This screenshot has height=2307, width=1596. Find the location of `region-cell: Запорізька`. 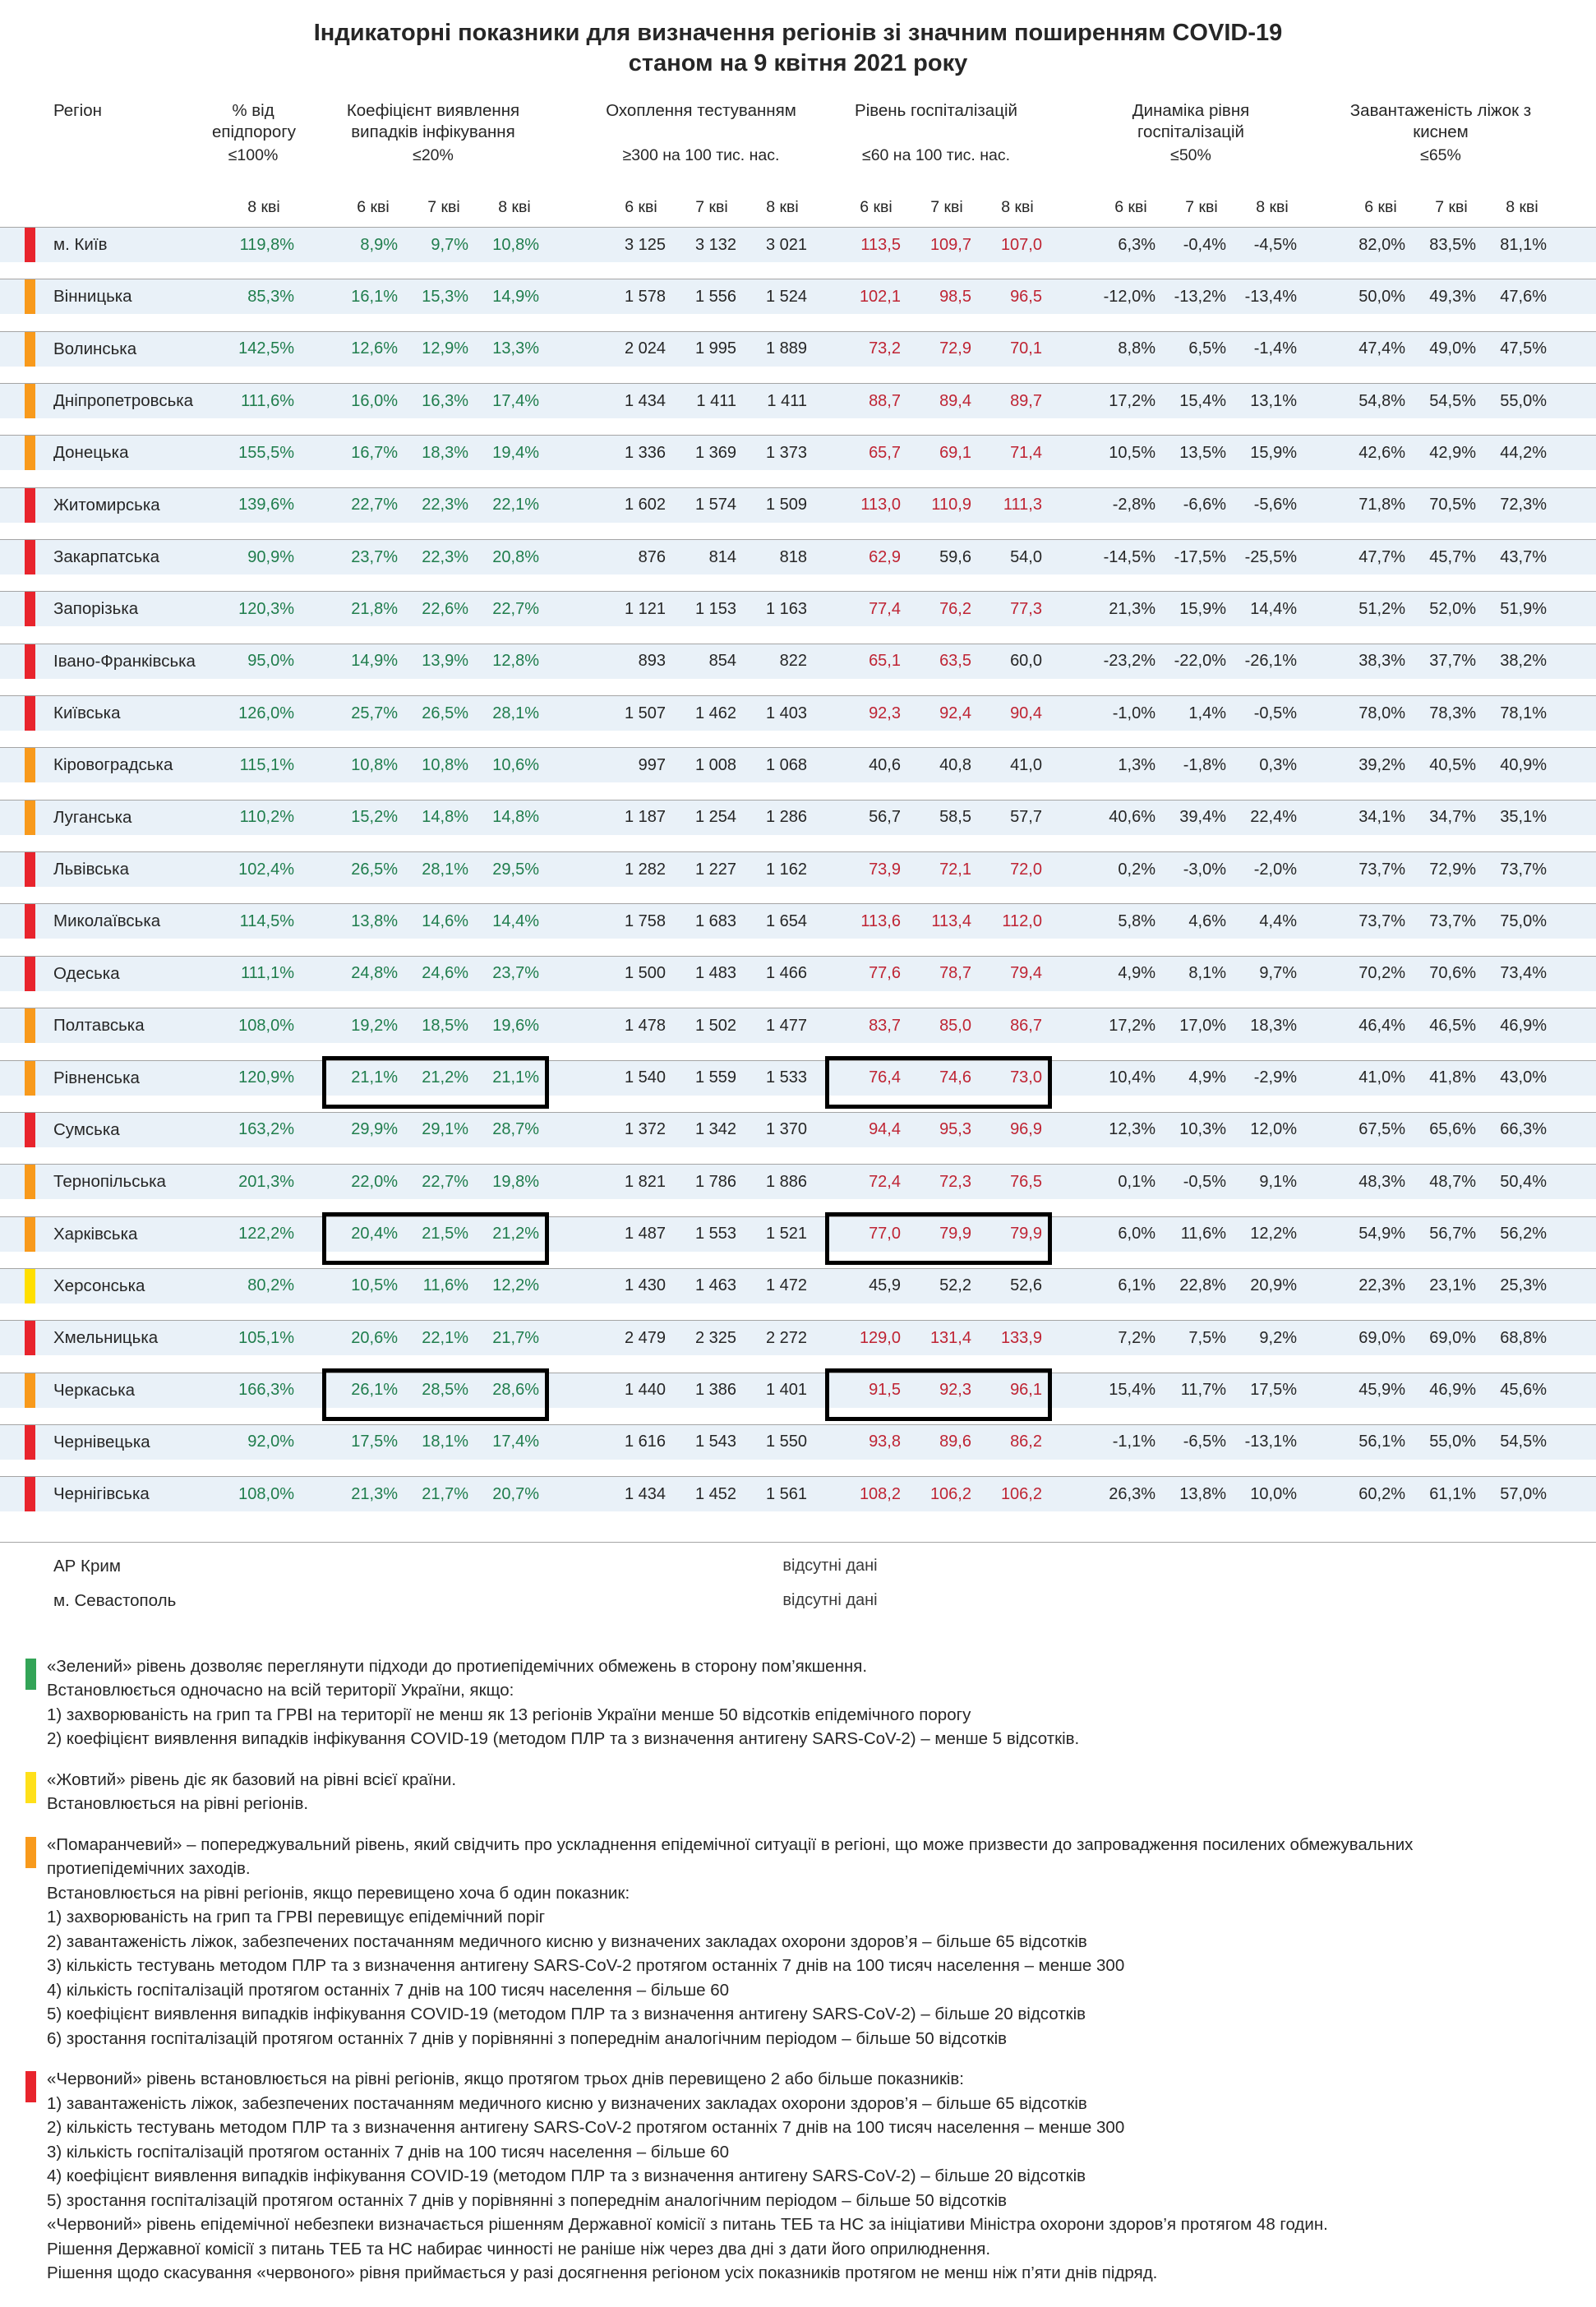

region-cell: Запорізька is located at coordinates (106, 609).